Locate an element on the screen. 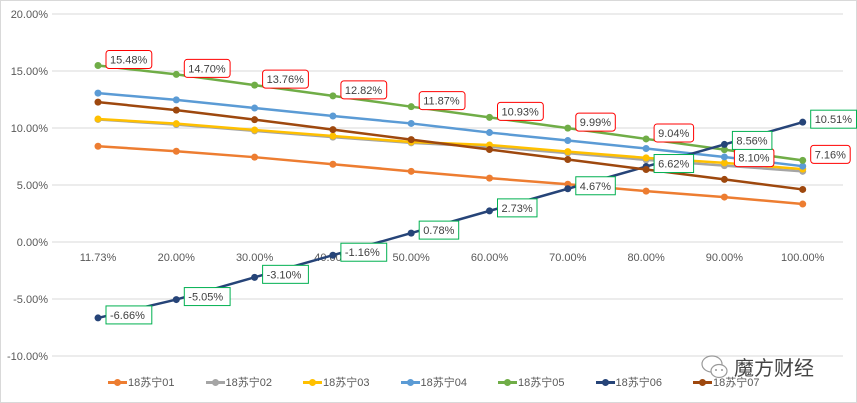 Image resolution: width=857 pixels, height=403 pixels. x-tick-label: 60.00% is located at coordinates (490, 258).